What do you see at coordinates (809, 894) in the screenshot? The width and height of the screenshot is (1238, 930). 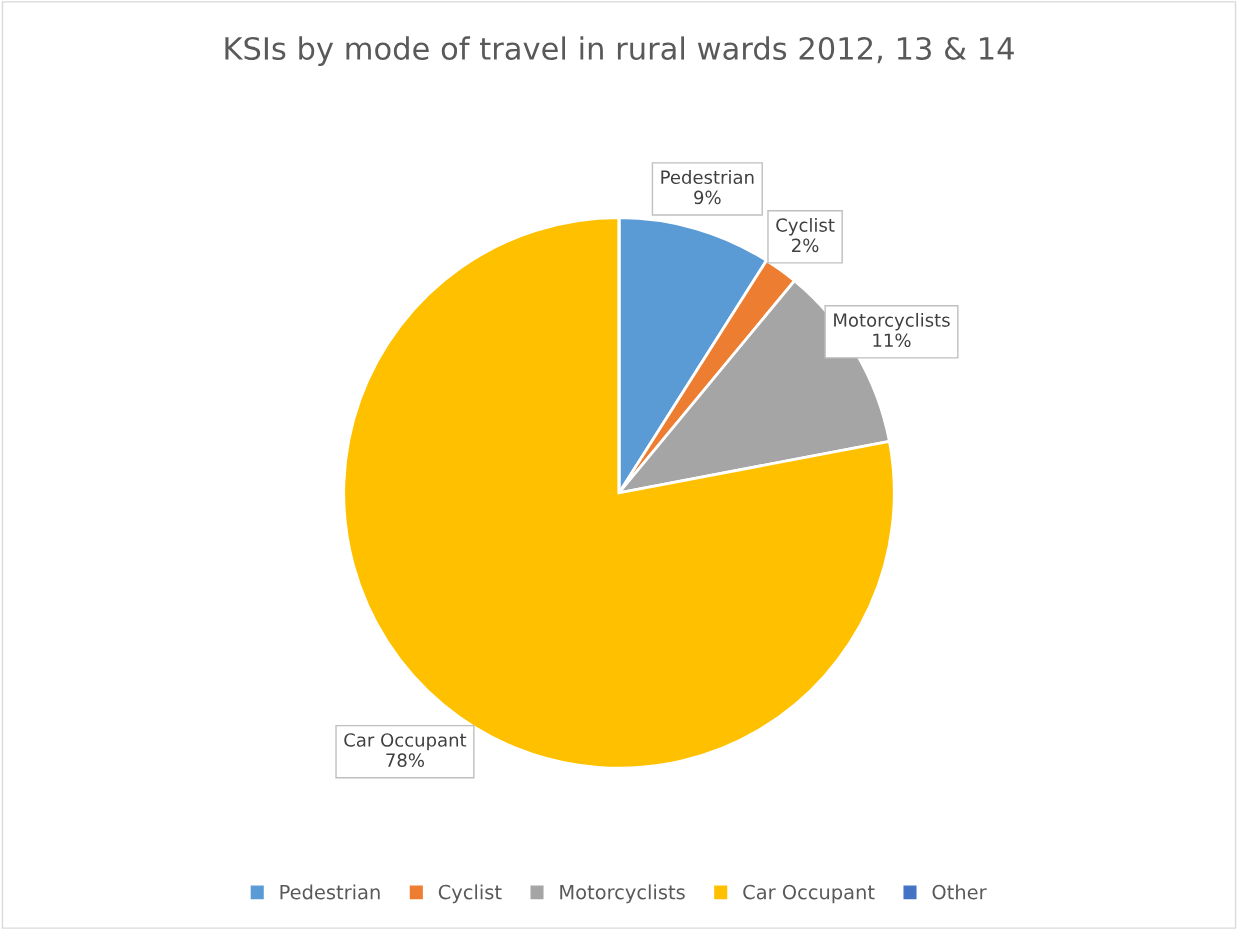 I see `legend-label: Car Occupant` at bounding box center [809, 894].